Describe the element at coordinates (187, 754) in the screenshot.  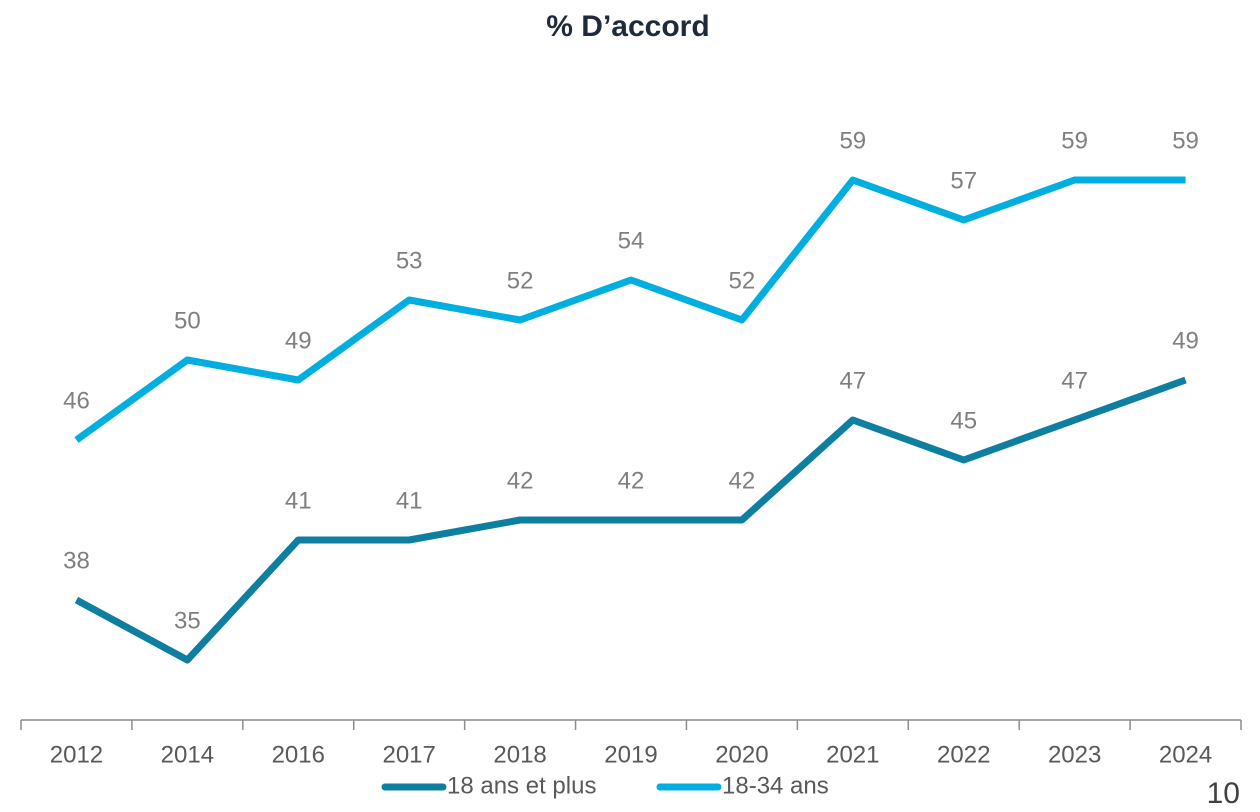
I see `x-tick-label: 2014` at that location.